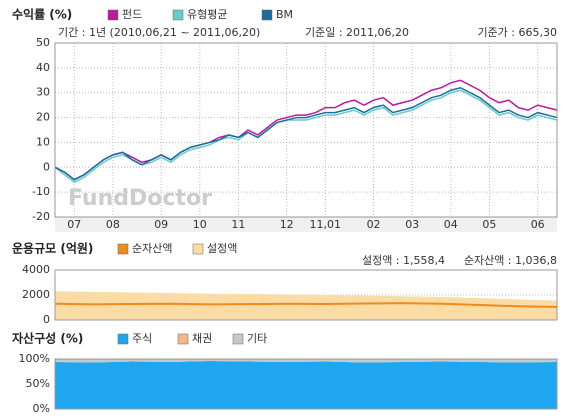  What do you see at coordinates (47, 338) in the screenshot?
I see `chart-title: 자산구성 (%)` at bounding box center [47, 338].